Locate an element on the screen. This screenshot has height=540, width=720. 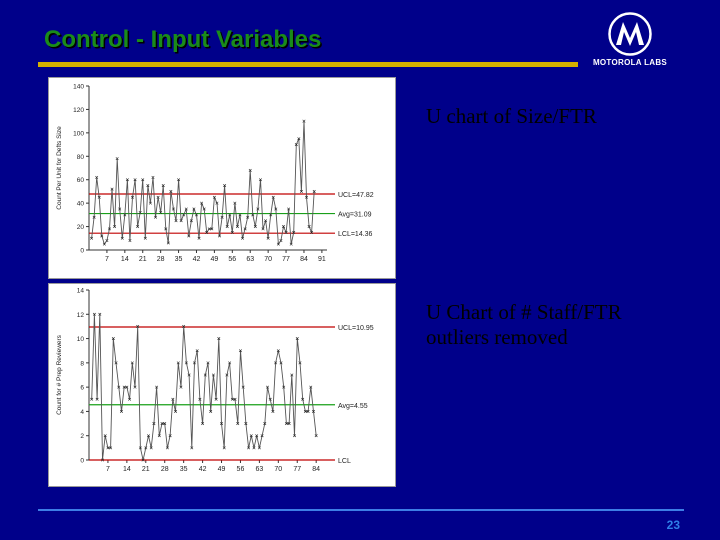
y-tick-label: 8 is located at coordinates (82, 363).